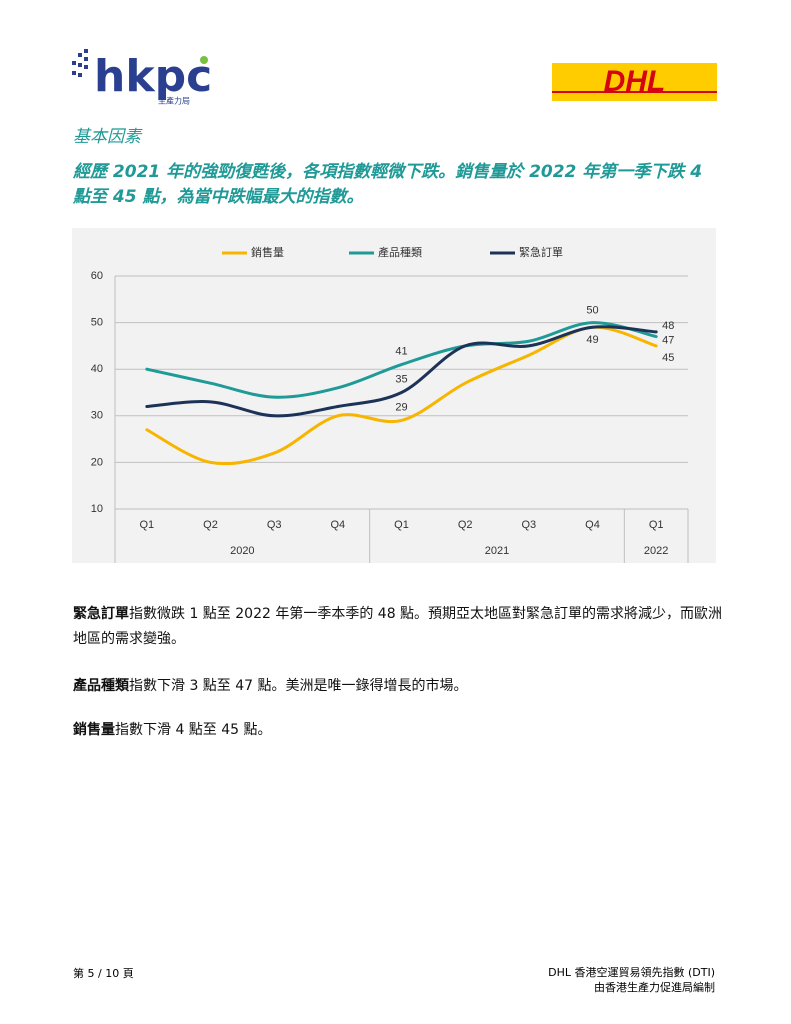  I want to click on logo-text: hkpc, so click(153, 76).